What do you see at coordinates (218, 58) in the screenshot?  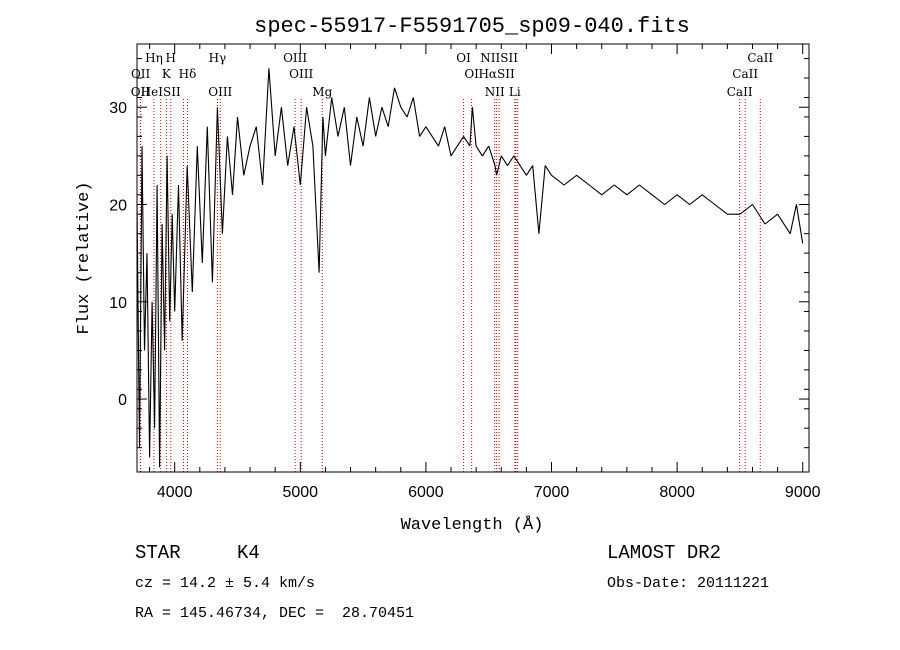 I see `line-label: Hγ` at bounding box center [218, 58].